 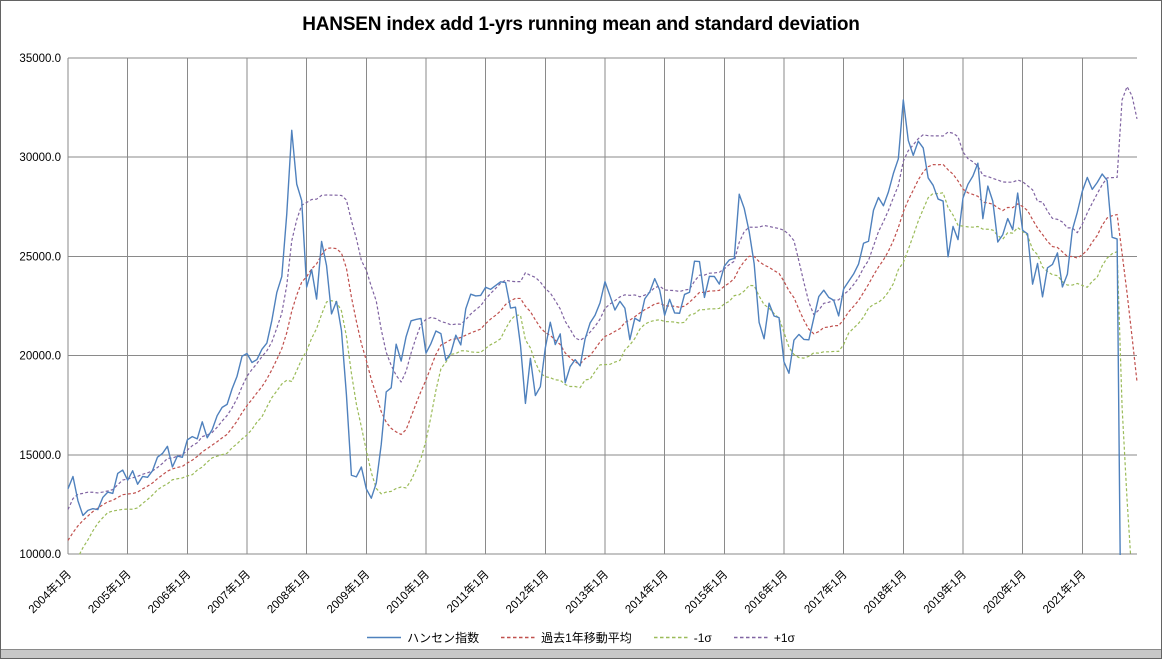 I want to click on x-axis-tick-label: 2020年1月, so click(x=1004, y=591).